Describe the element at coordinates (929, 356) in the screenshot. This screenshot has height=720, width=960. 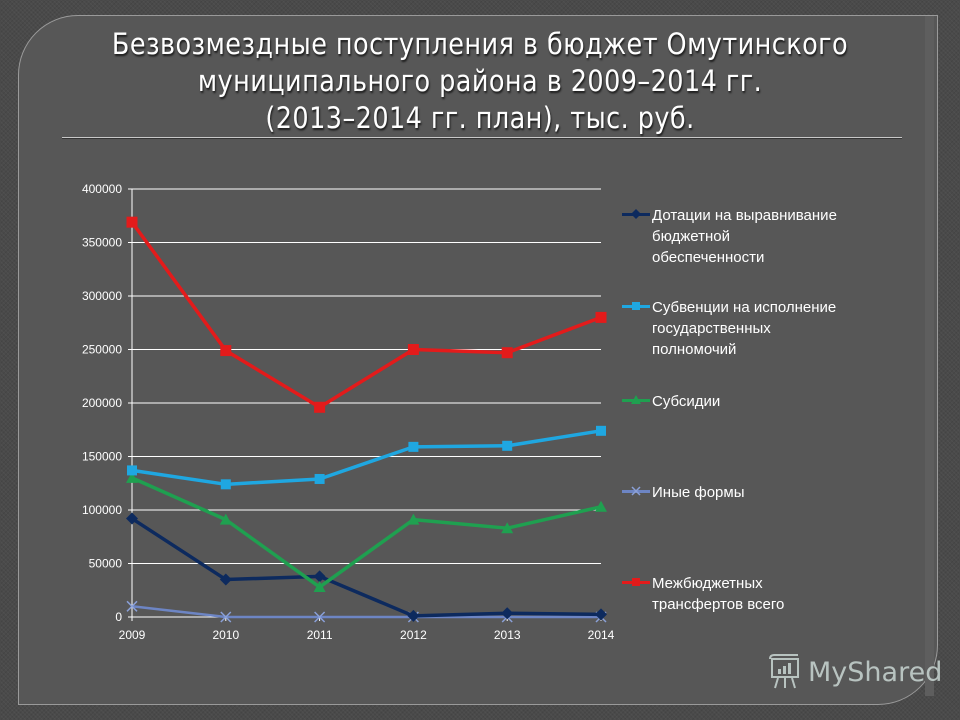
I see `panel-edge` at that location.